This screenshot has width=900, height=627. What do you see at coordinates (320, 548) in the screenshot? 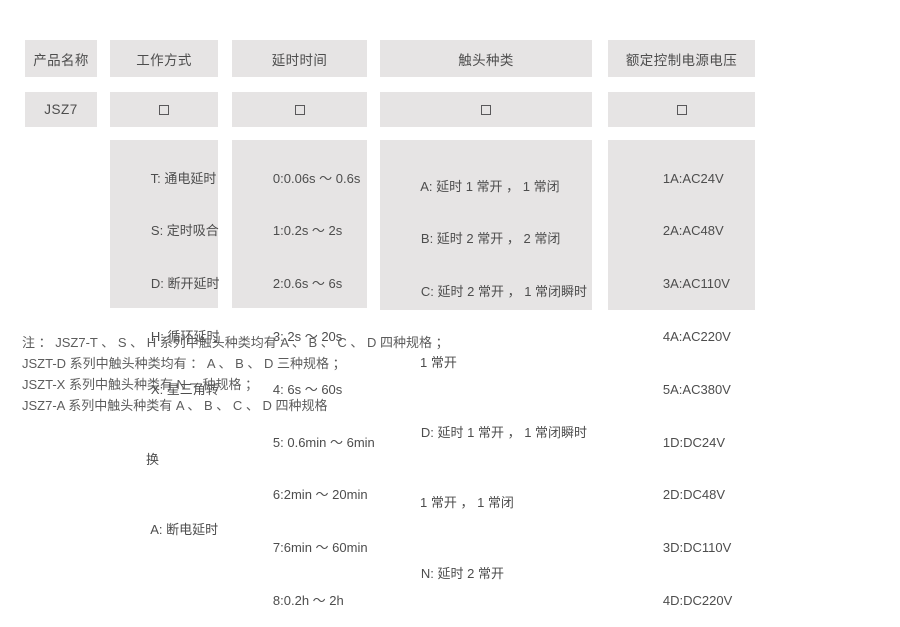
I see `option-text: 7:6min ～ 60min` at bounding box center [320, 548].